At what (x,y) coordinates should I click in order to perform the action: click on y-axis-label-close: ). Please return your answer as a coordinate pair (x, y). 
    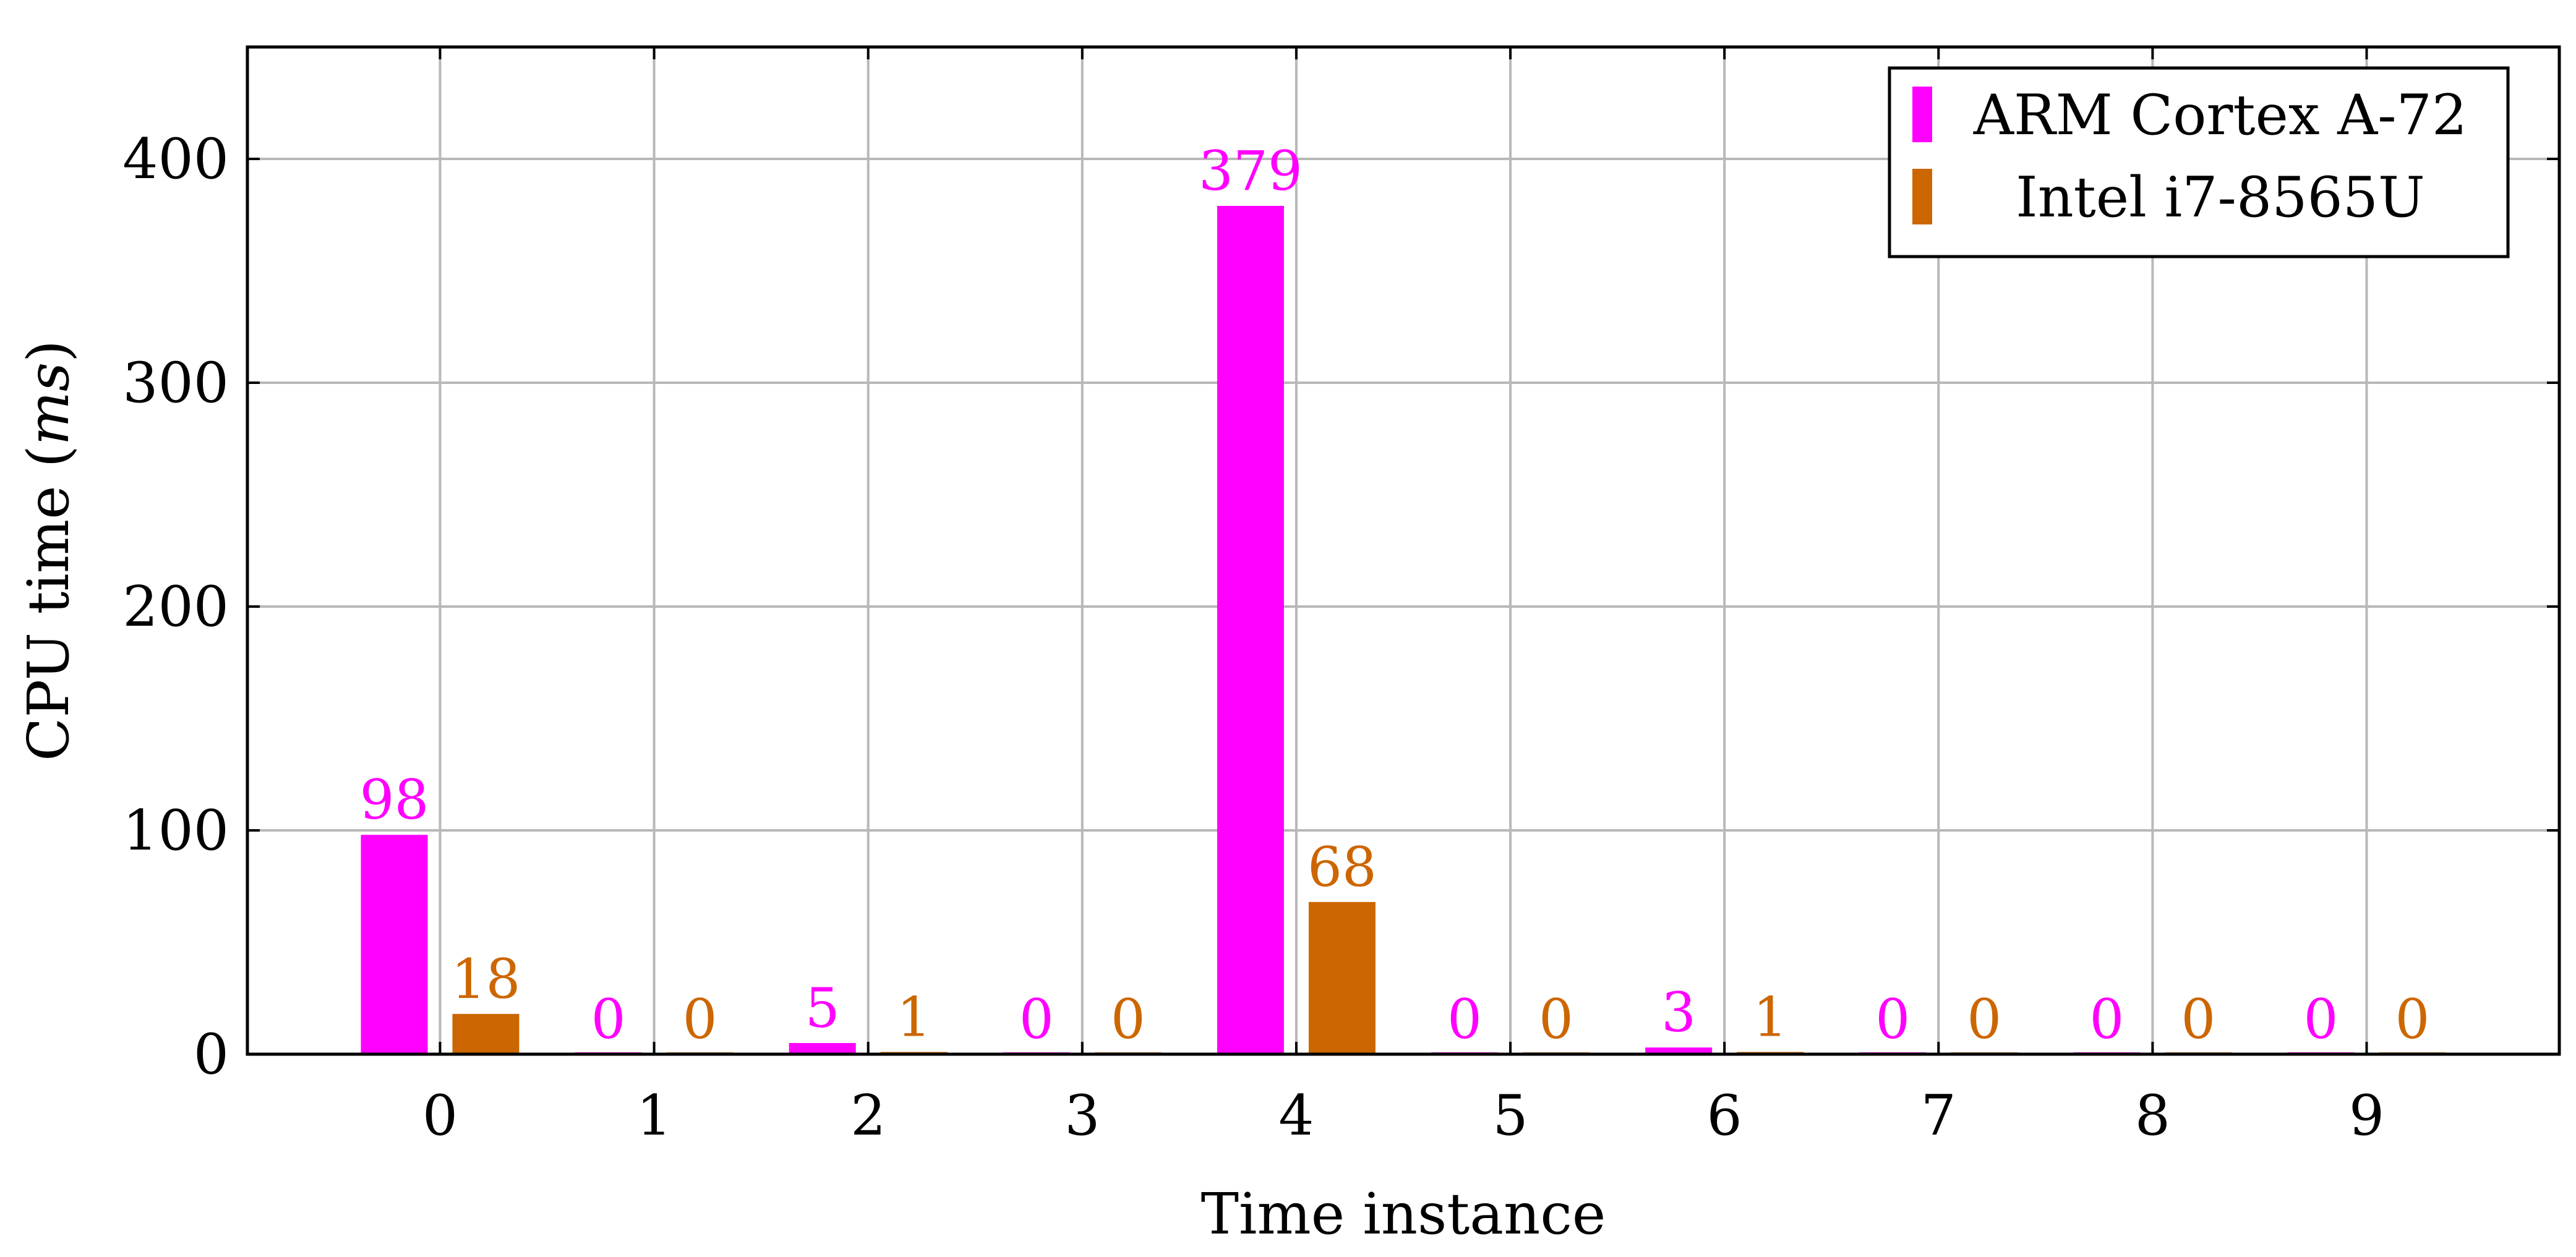
    Looking at the image, I should click on (48, 351).